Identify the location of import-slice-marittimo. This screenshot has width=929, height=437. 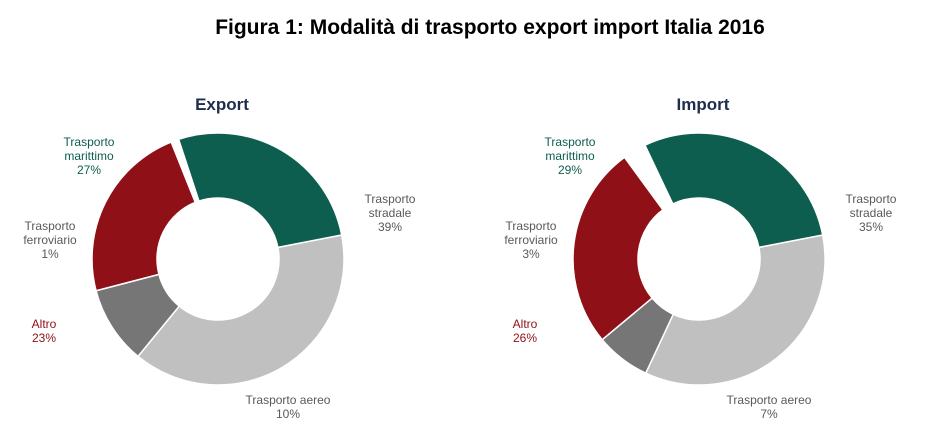
(733, 190).